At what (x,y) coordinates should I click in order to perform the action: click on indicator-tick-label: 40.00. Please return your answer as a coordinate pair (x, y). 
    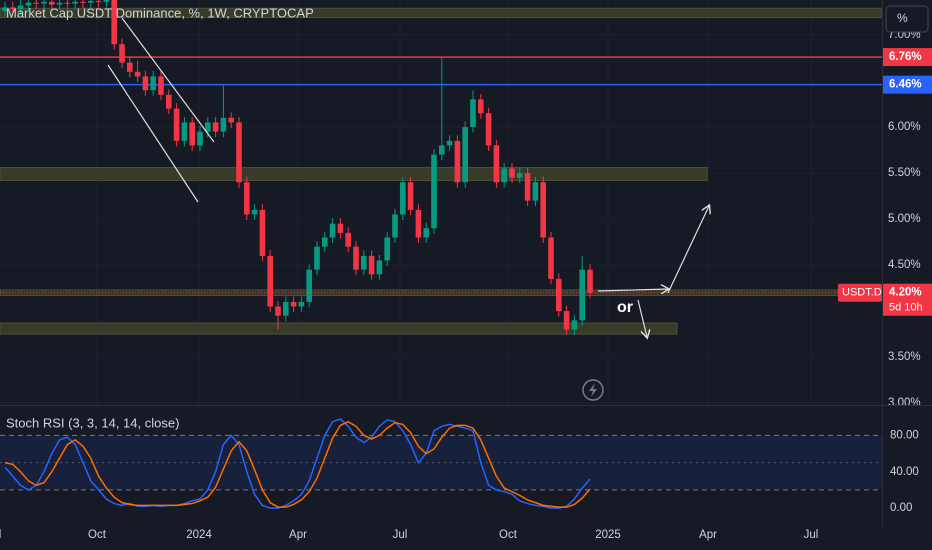
    Looking at the image, I should click on (904, 472).